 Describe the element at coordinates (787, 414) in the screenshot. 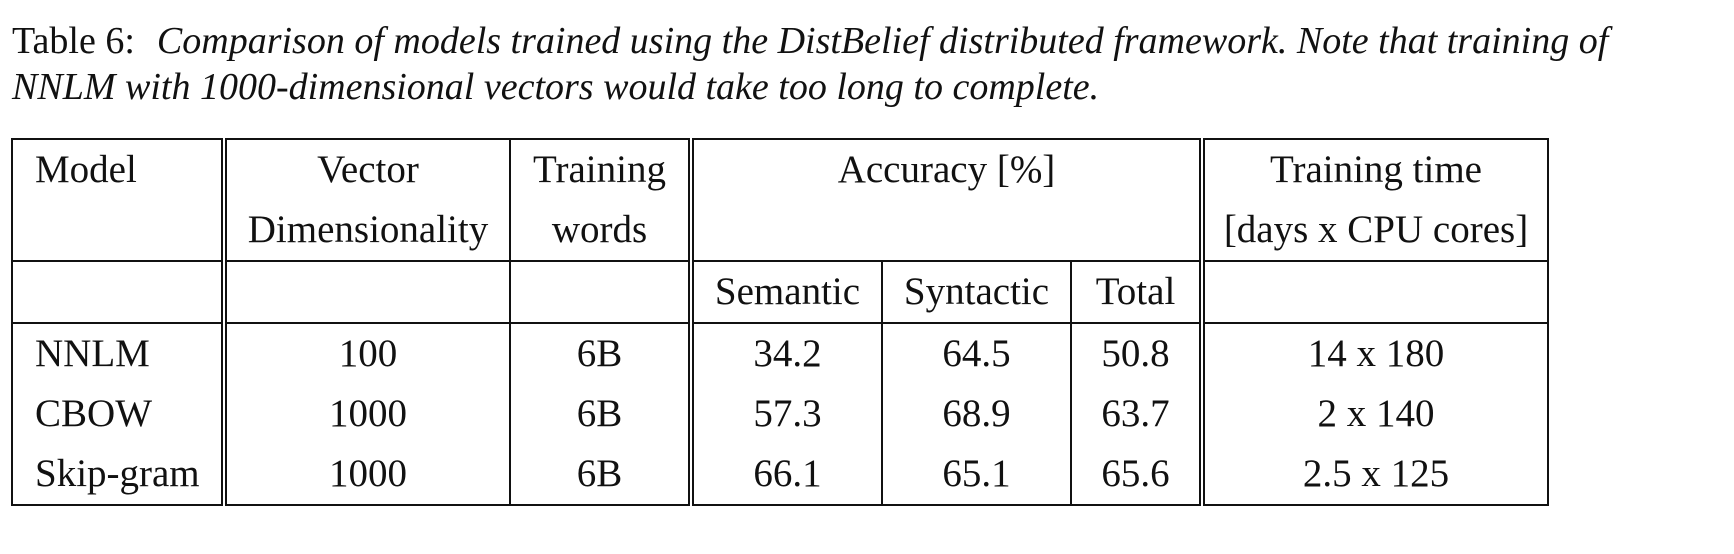

I see `cell-semantic: 57.3` at that location.